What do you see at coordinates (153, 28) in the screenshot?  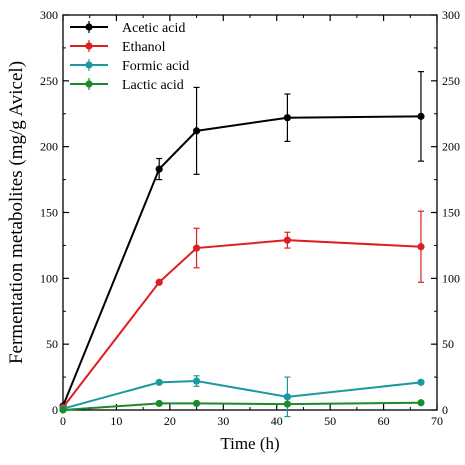 I see `legend-label: Acetic acid` at bounding box center [153, 28].